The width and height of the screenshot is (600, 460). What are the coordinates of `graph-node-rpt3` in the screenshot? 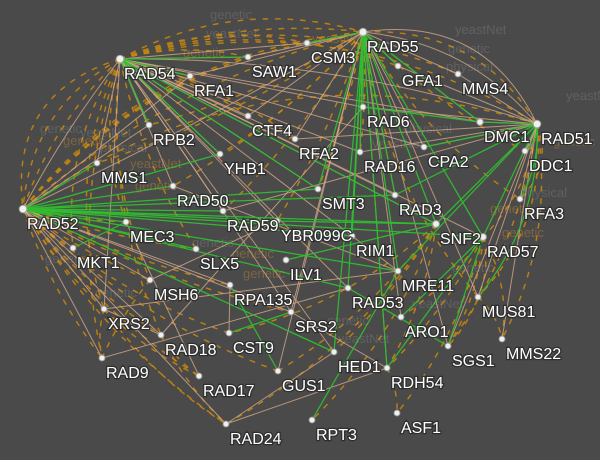 It's located at (312, 420).